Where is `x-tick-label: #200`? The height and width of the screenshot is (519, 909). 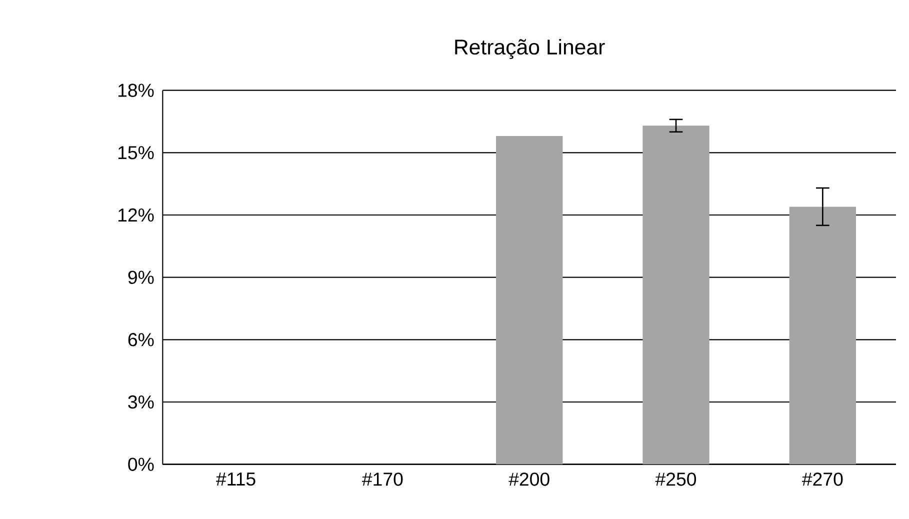 x-tick-label: #200 is located at coordinates (529, 479).